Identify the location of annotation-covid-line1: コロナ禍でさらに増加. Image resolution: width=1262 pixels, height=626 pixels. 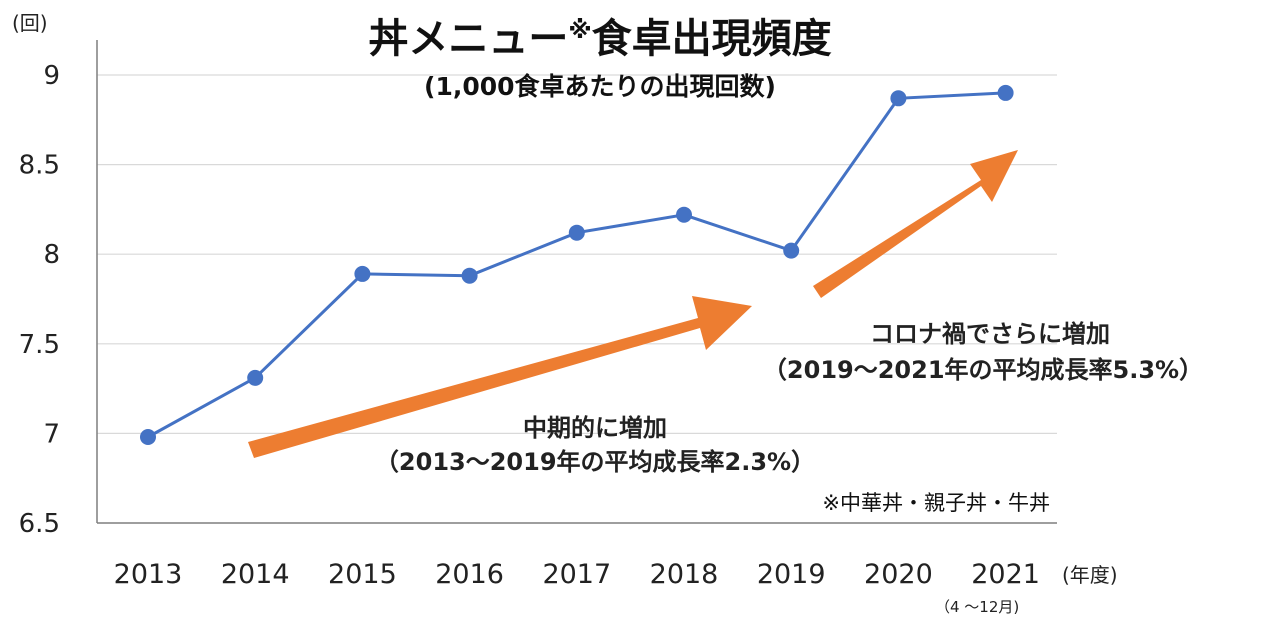
(990, 334).